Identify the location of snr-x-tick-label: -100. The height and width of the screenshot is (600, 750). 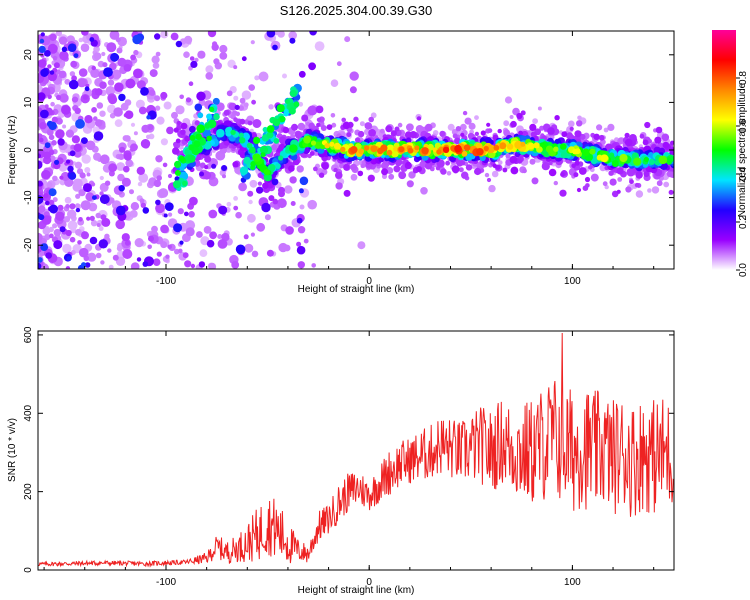
(166, 582).